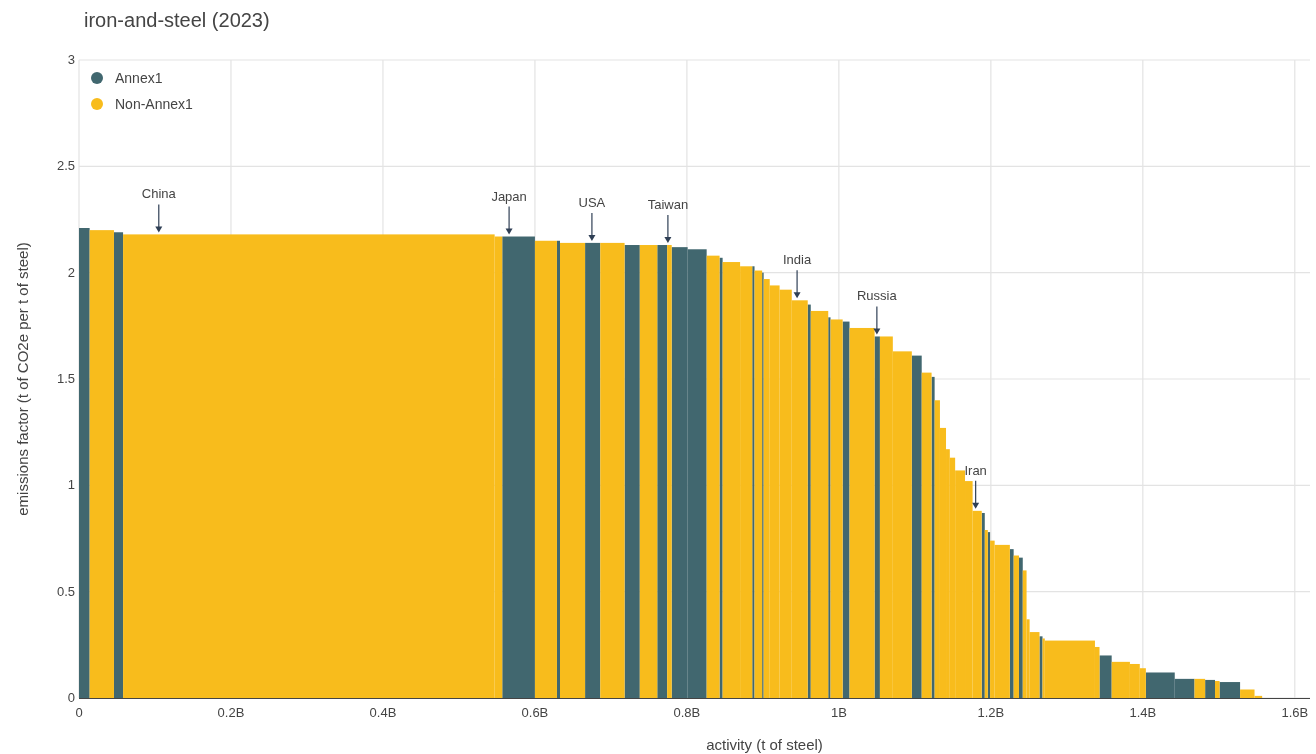  What do you see at coordinates (383, 712) in the screenshot?
I see `x-tick-label: 0.4B` at bounding box center [383, 712].